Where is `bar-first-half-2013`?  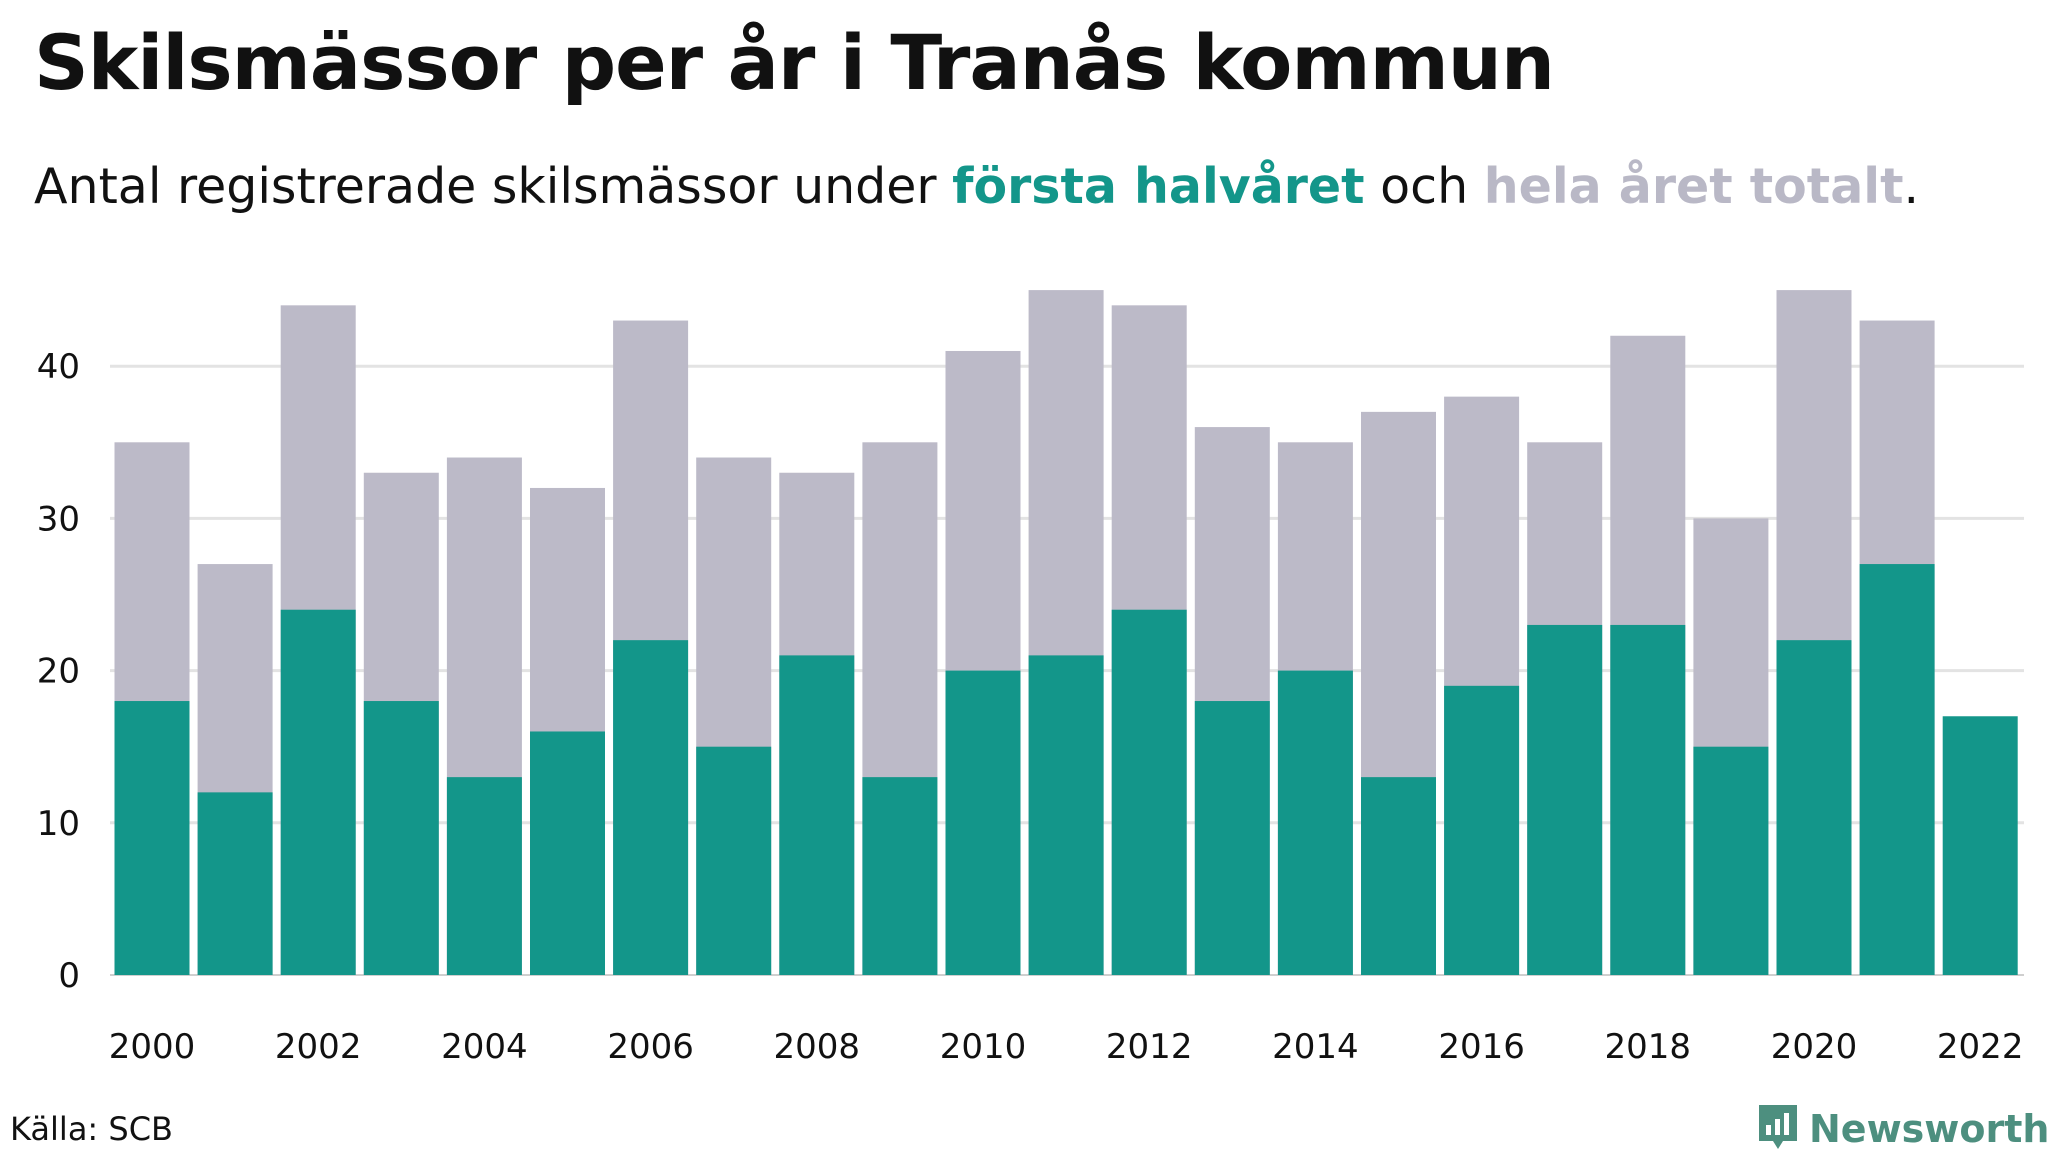
bar-first-half-2013 is located at coordinates (1232, 838).